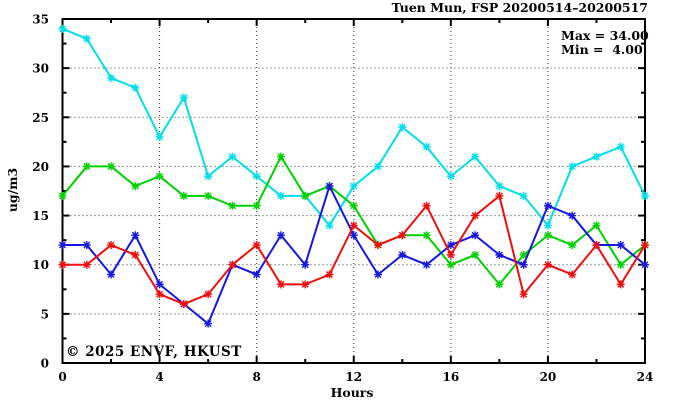  What do you see at coordinates (645, 377) in the screenshot?
I see `x-tick-label: 24` at bounding box center [645, 377].